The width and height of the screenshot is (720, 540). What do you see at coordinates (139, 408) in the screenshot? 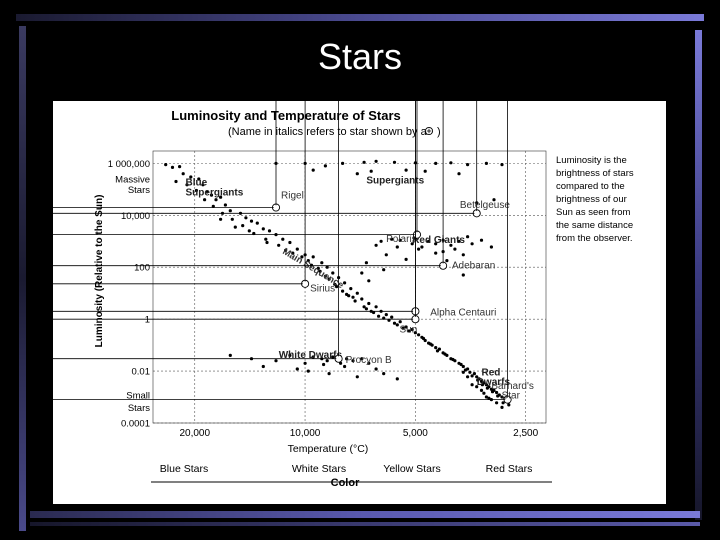
I see `y-axis-note: Stars` at bounding box center [139, 408].